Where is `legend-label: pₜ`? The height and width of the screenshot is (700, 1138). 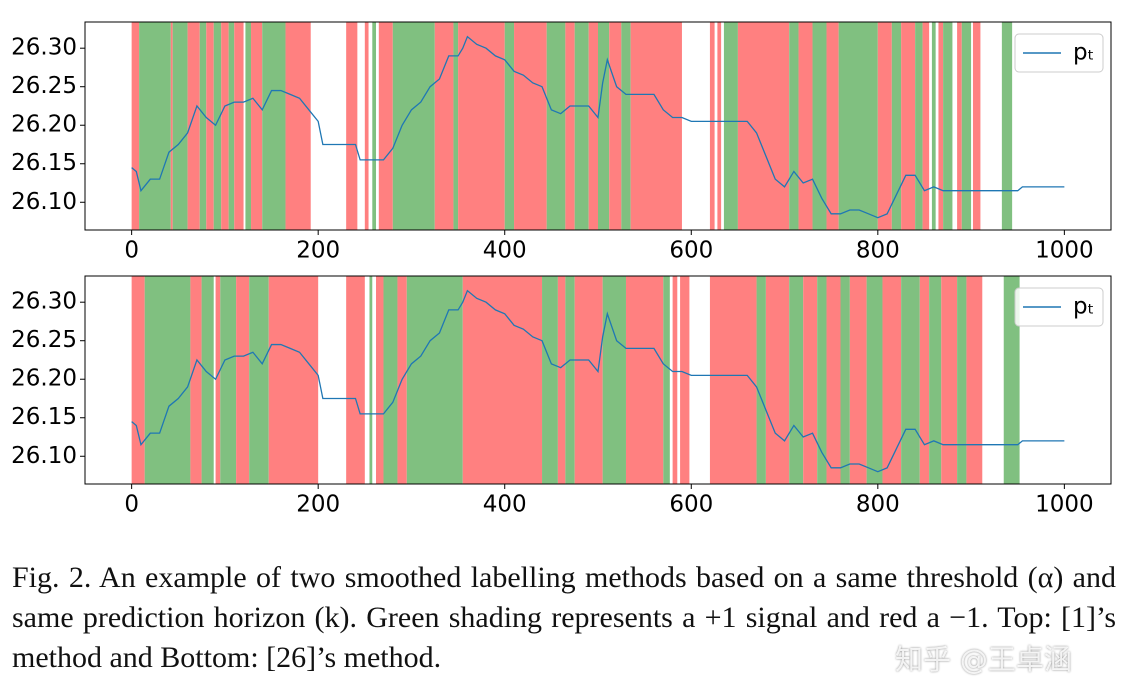 legend-label: pₜ is located at coordinates (1083, 307).